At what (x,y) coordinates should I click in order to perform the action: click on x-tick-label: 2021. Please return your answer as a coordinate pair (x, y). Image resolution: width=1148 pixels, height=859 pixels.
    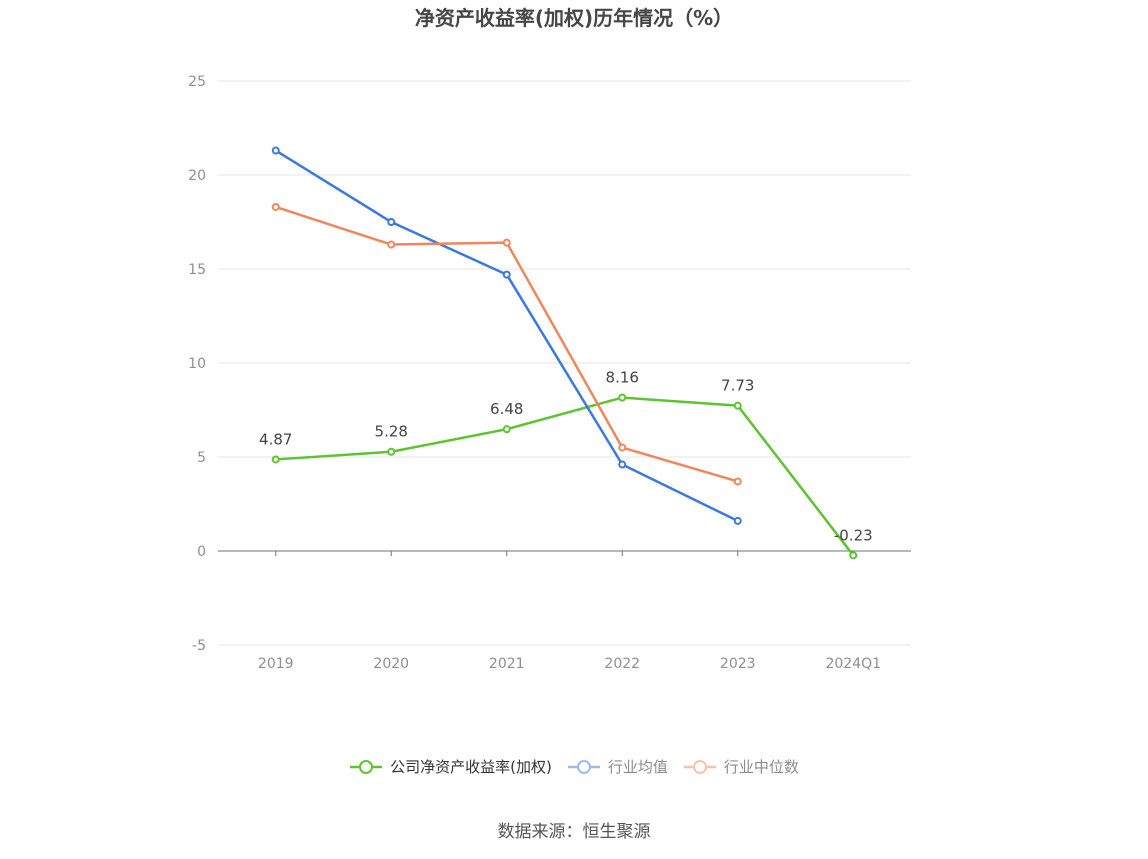
    Looking at the image, I should click on (507, 664).